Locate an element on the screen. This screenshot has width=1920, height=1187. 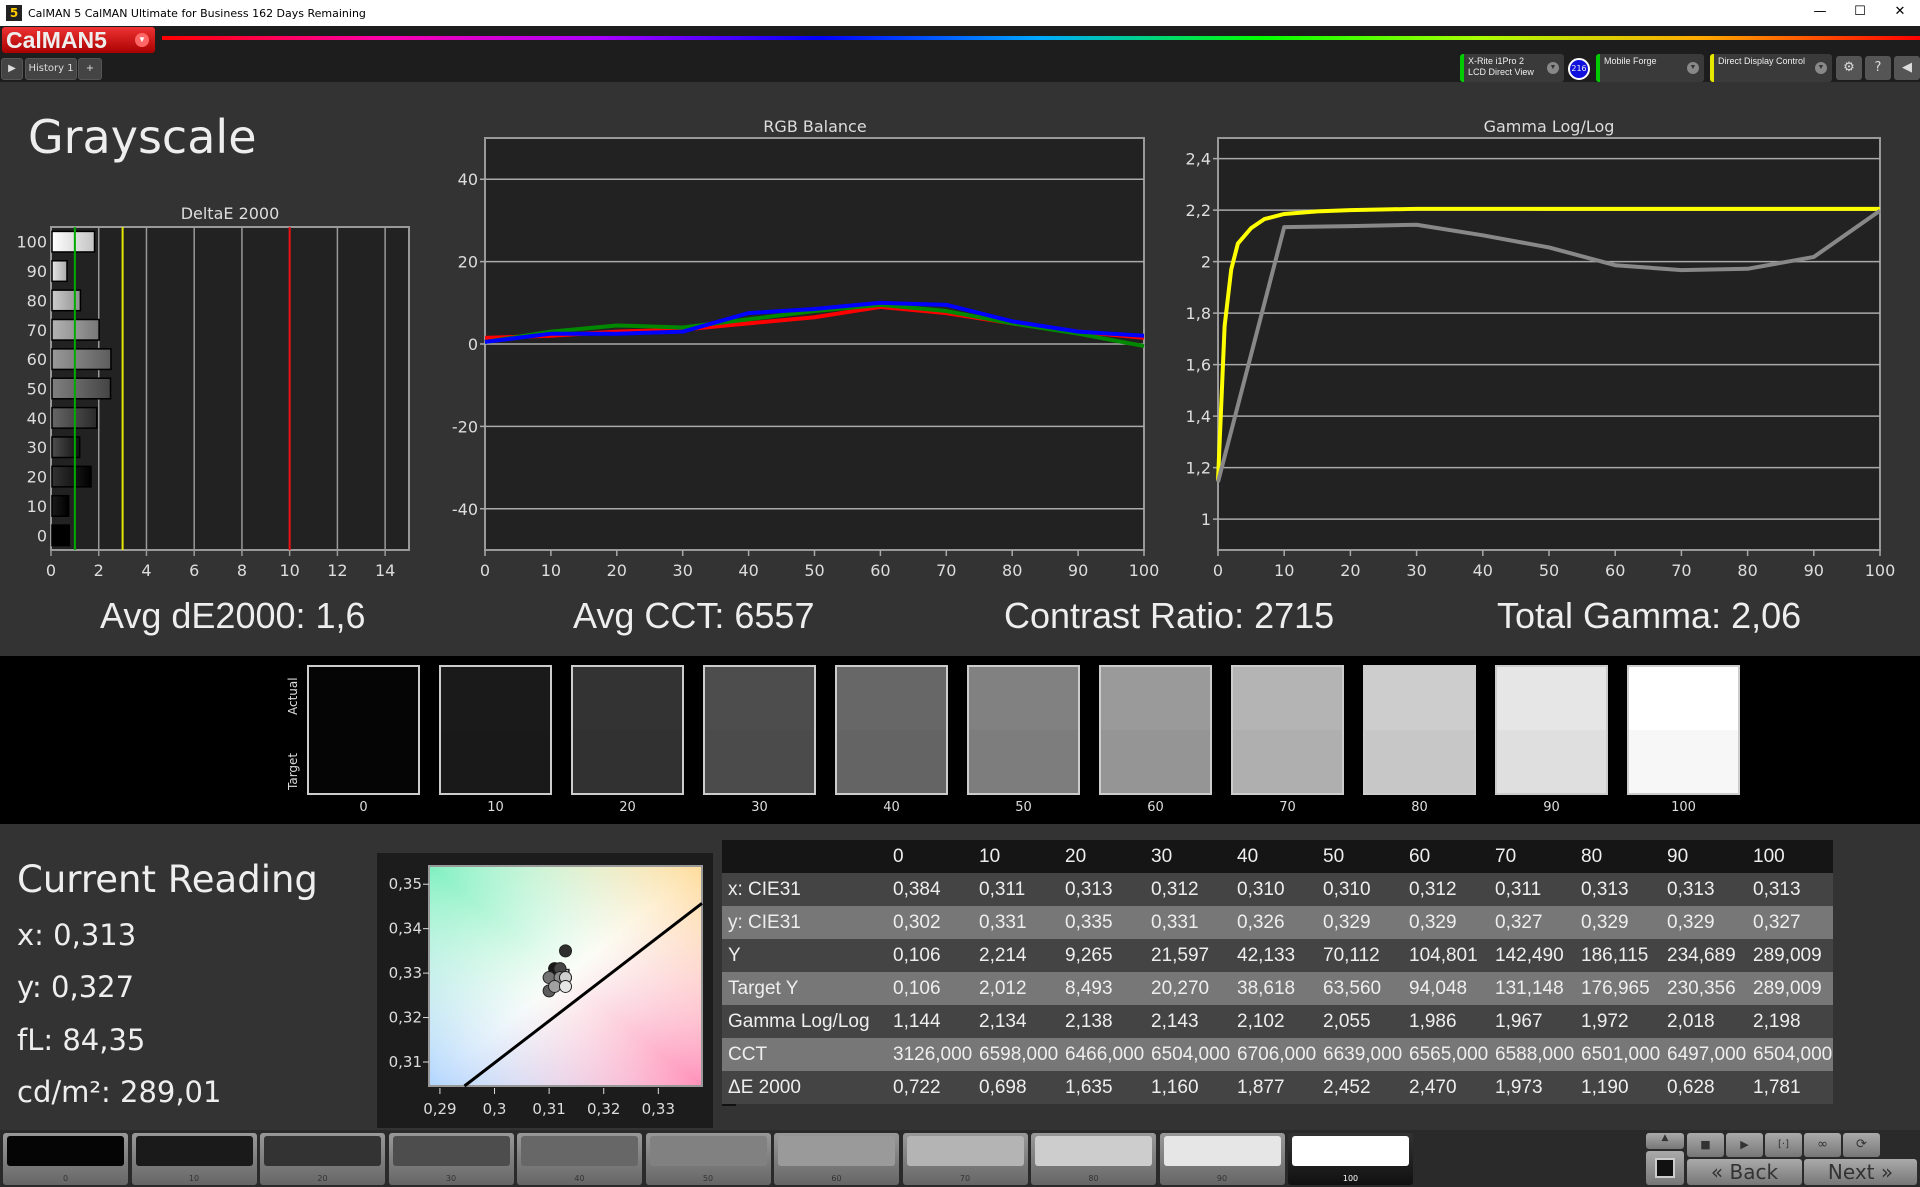
patch-button-40: 40 is located at coordinates (579, 1159).